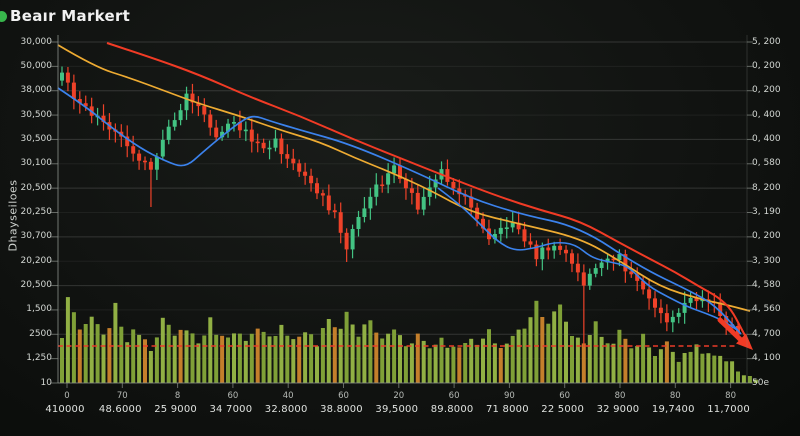 Image resolution: width=800 pixels, height=436 pixels. What do you see at coordinates (36, 163) in the screenshot?
I see `left-axis-label: 30,100` at bounding box center [36, 163].